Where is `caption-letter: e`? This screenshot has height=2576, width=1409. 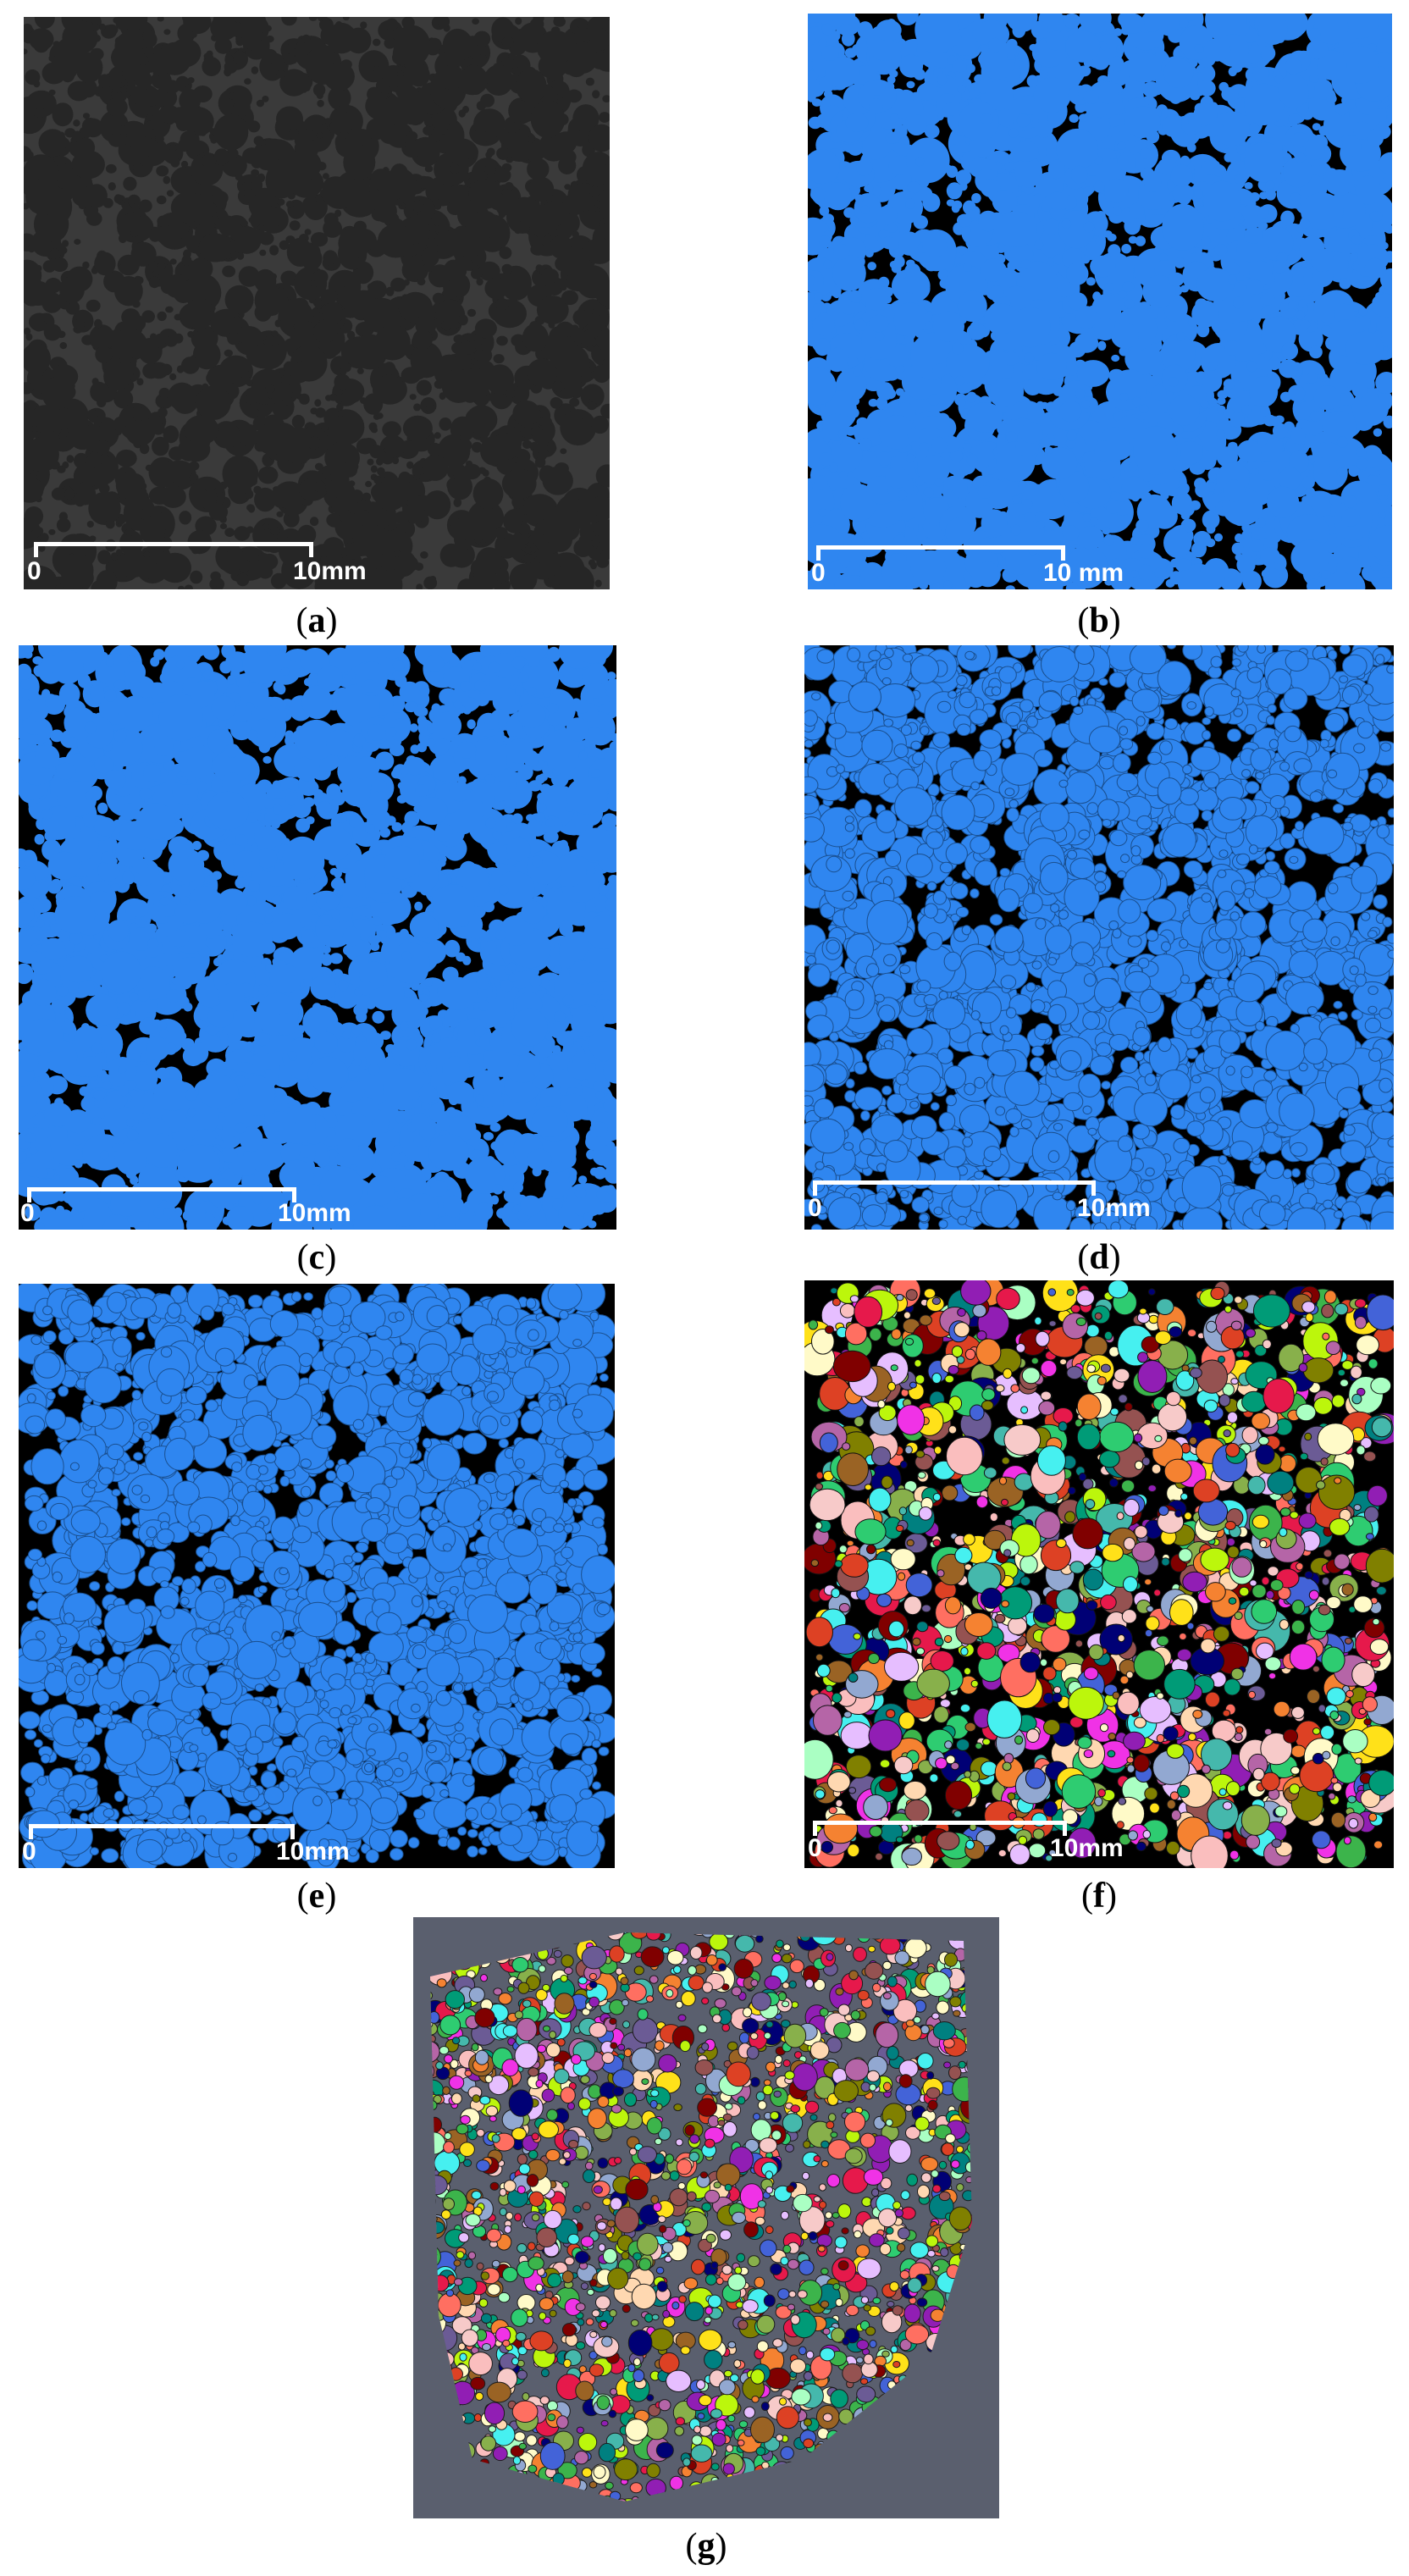 caption-letter: e is located at coordinates (316, 1896).